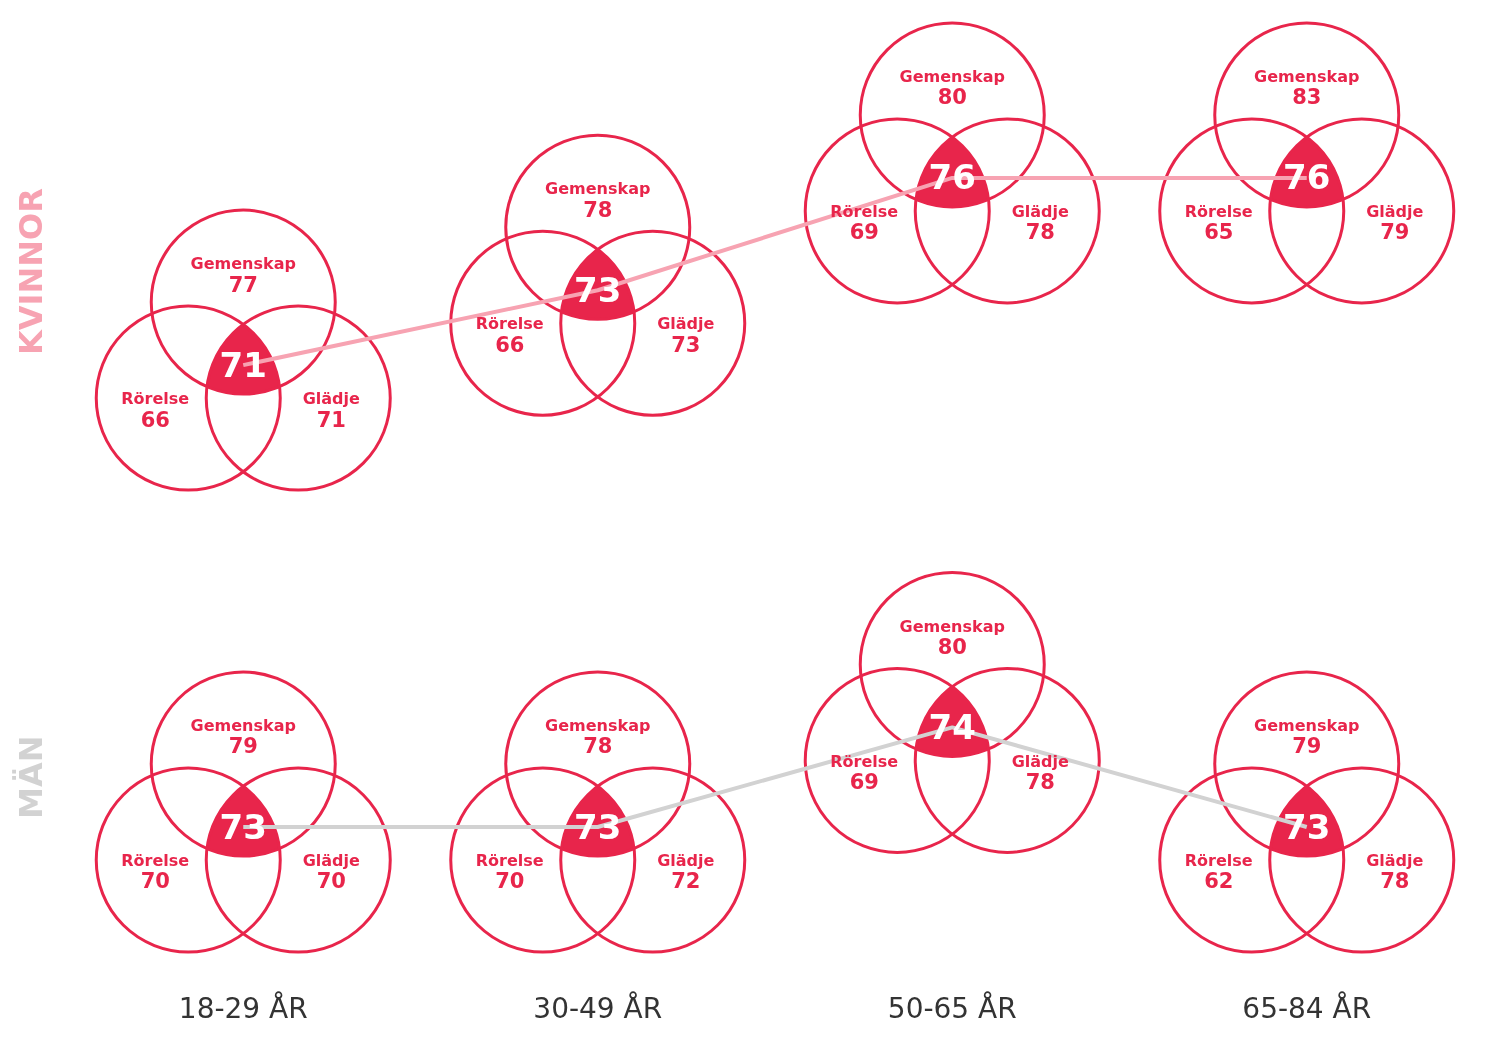 The width and height of the screenshot is (1492, 1048). I want to click on data-label: 76, so click(1307, 177).